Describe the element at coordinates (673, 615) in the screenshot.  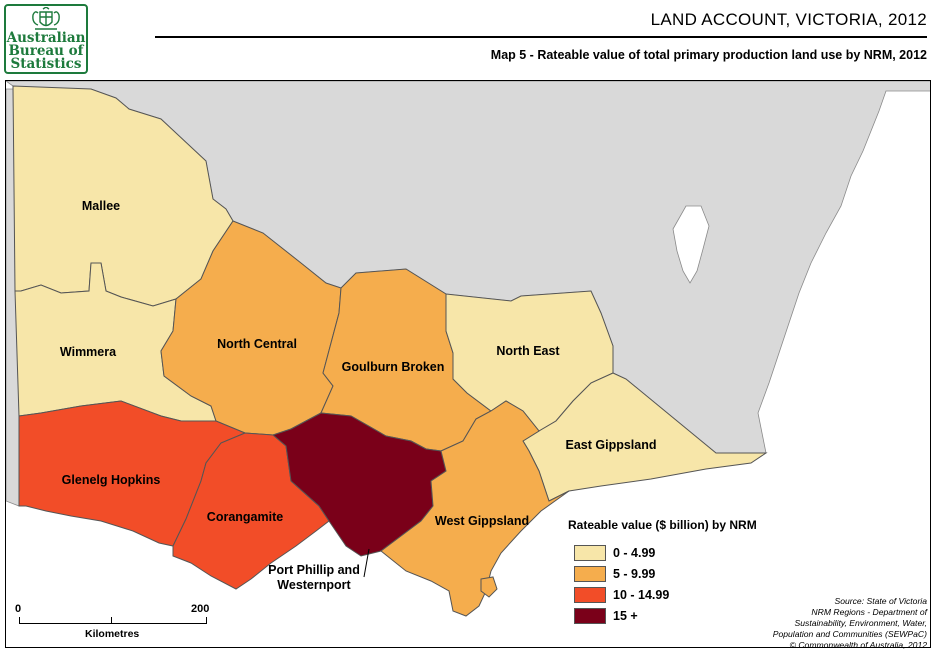
I see `legend-item: 15 +` at that location.